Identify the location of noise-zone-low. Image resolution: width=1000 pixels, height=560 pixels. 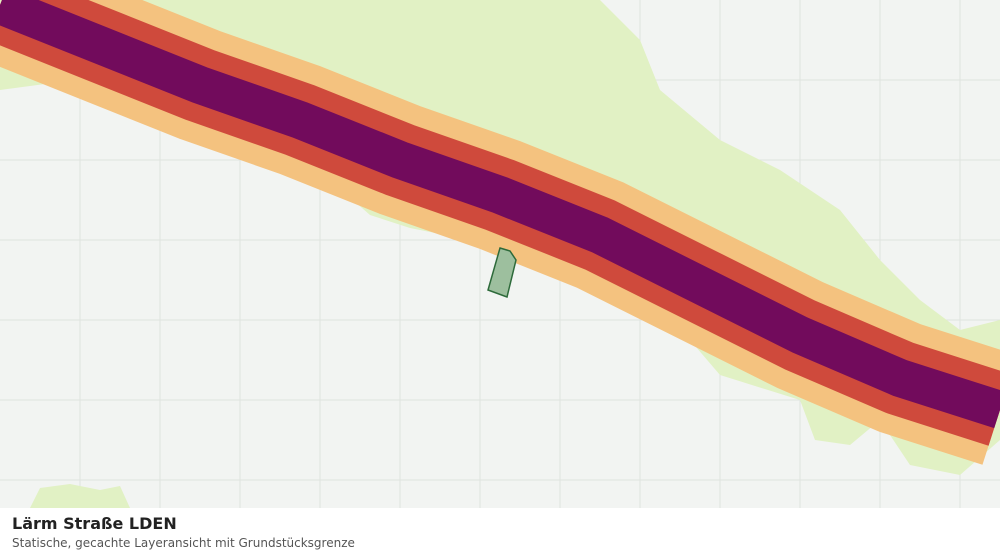
(80, 496).